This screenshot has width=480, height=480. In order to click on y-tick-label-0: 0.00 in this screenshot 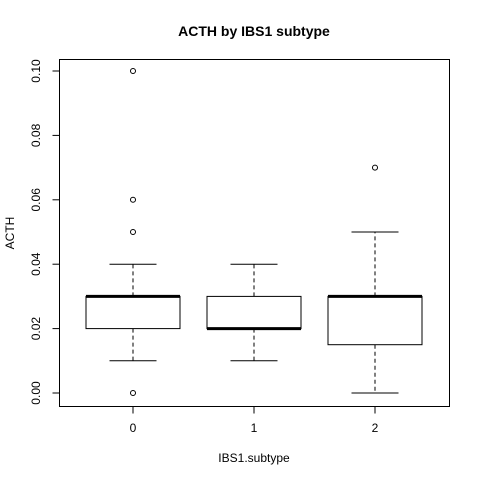, I will do `click(36, 393)`.